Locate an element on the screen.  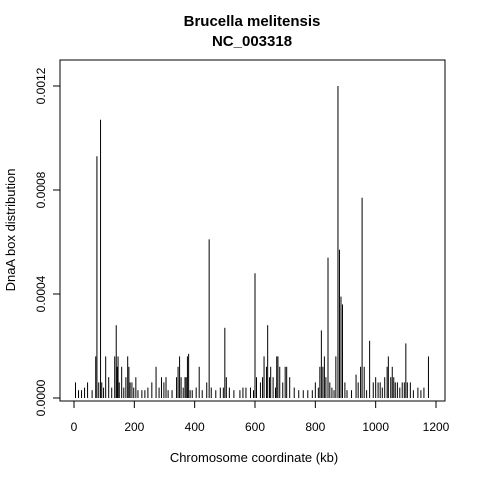
y-axis: 0.0000 0.0004 0.0008 0.0012 is located at coordinates (47, 241).